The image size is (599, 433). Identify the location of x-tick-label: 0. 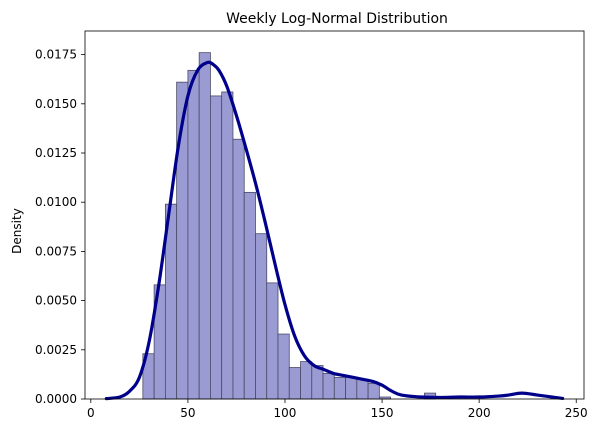
(91, 413).